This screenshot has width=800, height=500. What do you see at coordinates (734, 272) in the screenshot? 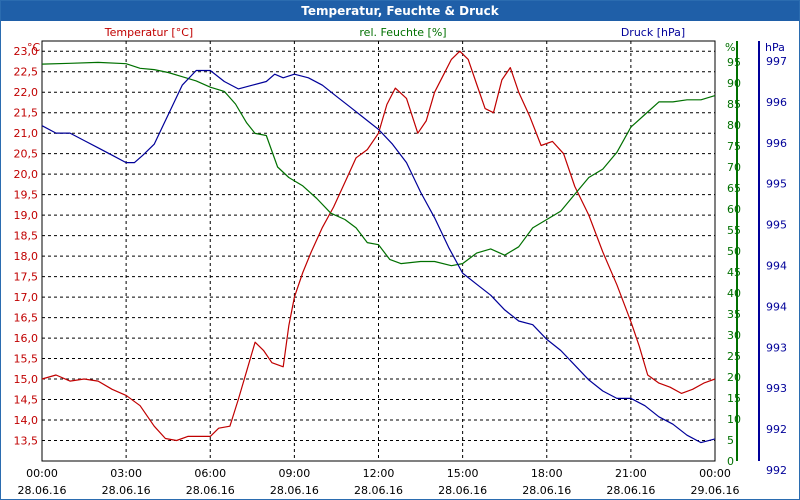
I see `hum-tick-label: 45` at bounding box center [734, 272].